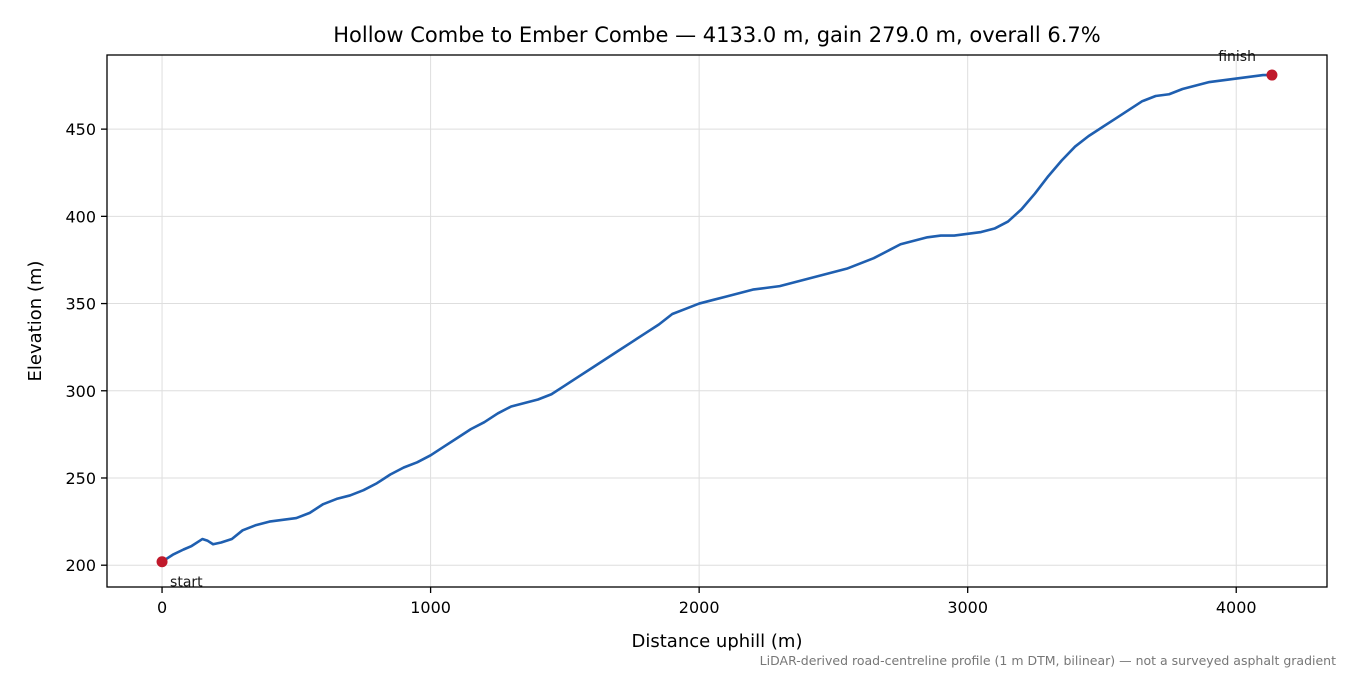 This screenshot has height=675, width=1350. What do you see at coordinates (80, 129) in the screenshot?
I see `y-tick-label: 450` at bounding box center [80, 129].